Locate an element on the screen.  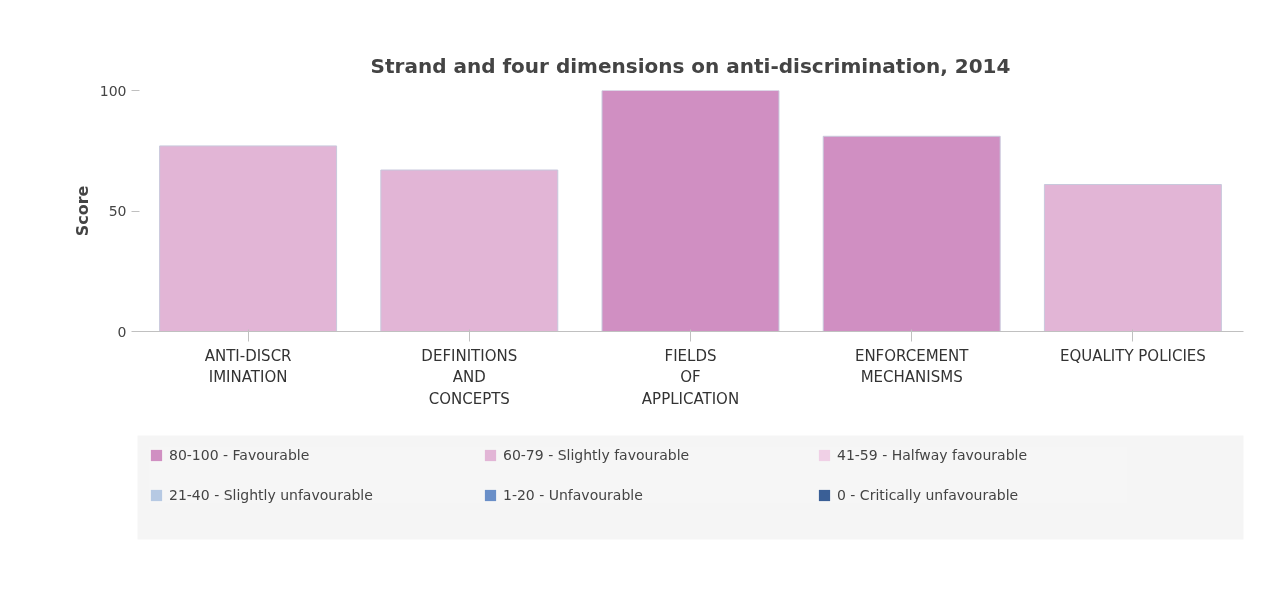
x-tick-label: FIELDS OF APPLICATION is located at coordinates (690, 377).